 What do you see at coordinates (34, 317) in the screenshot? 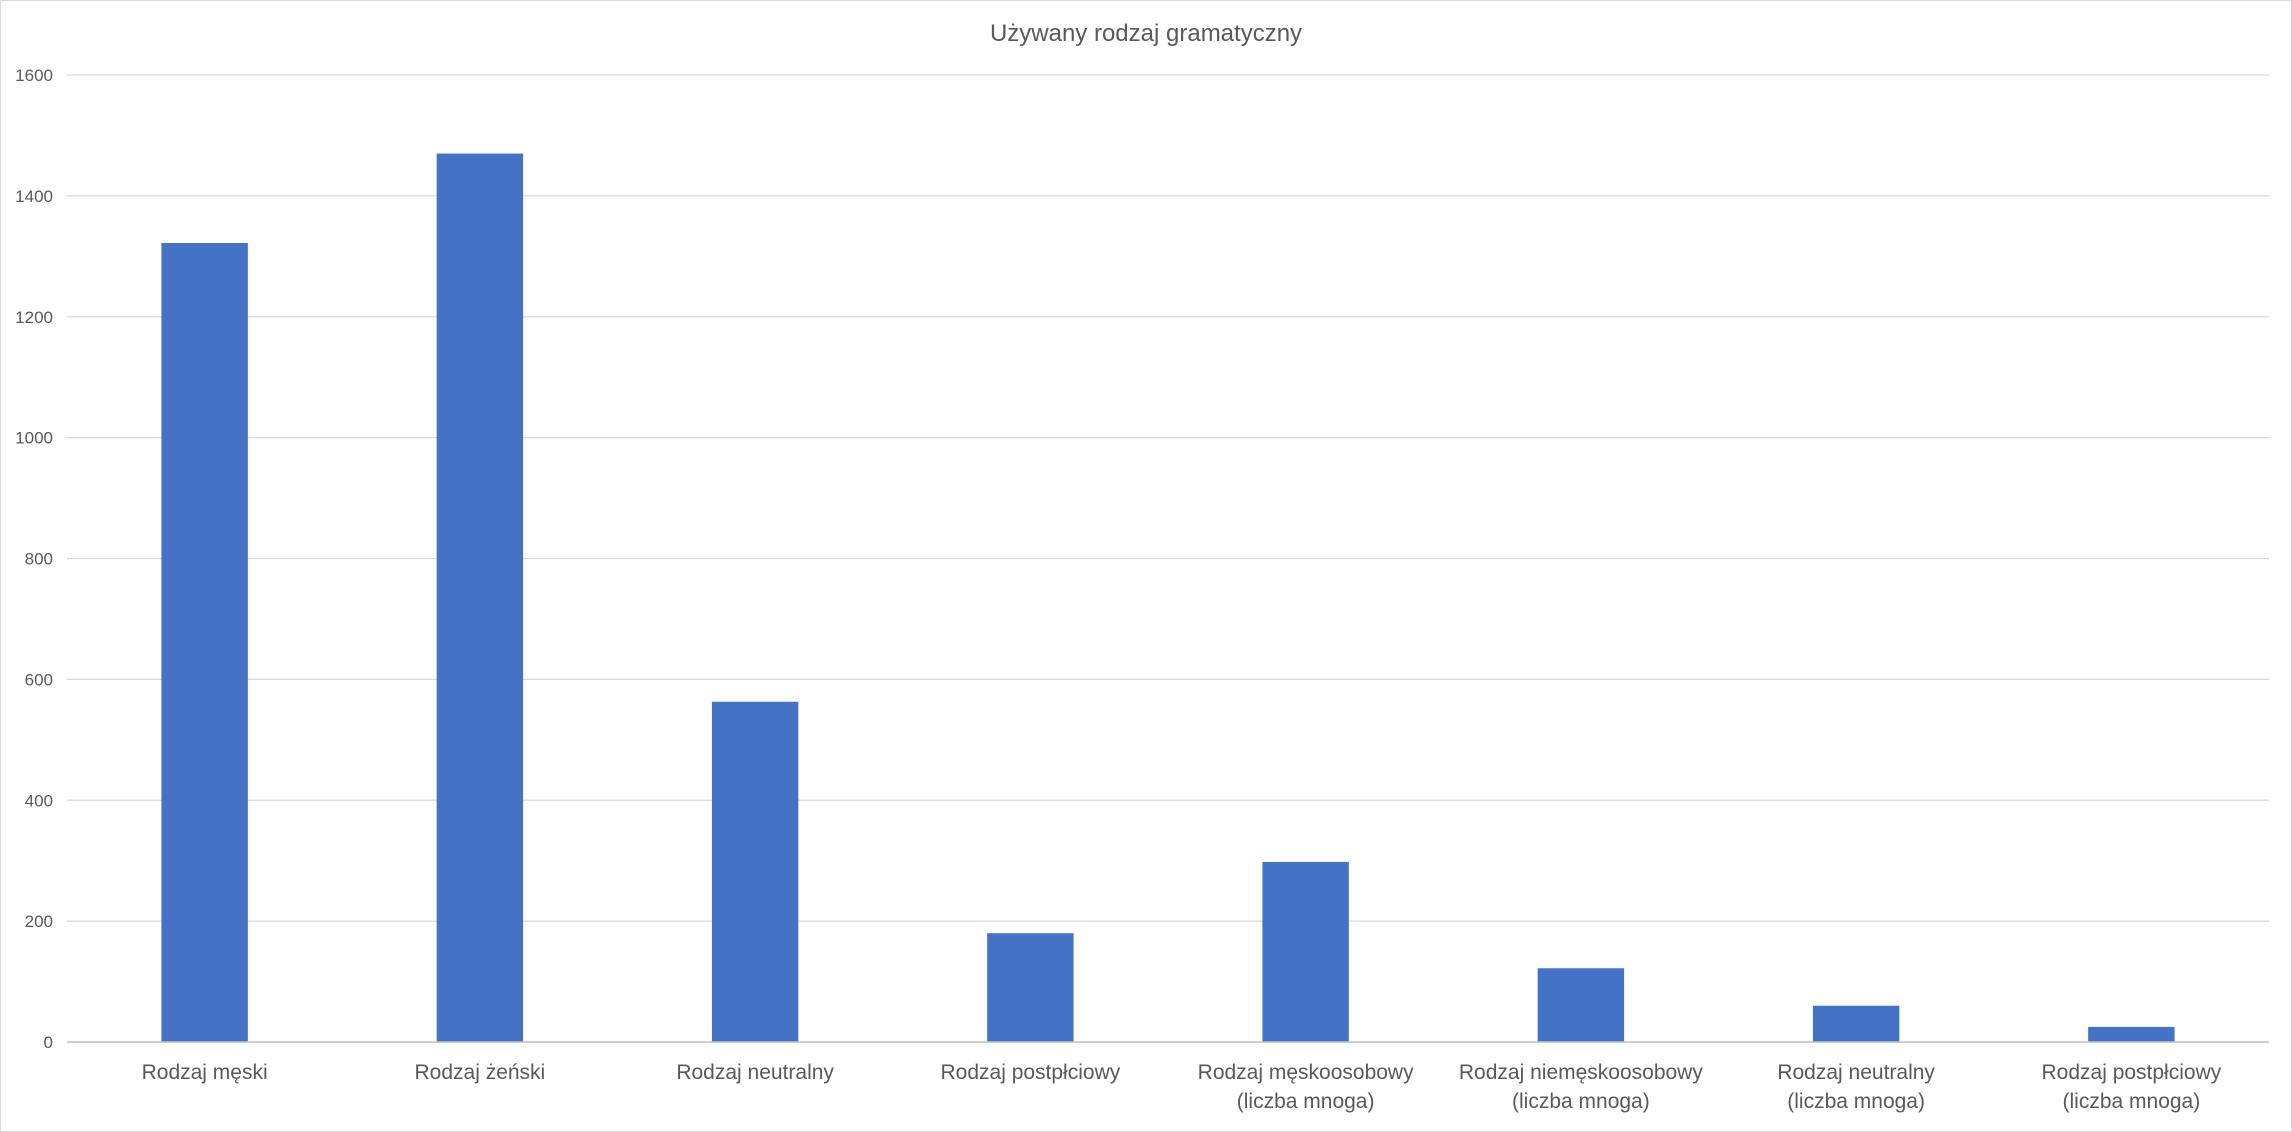
I see `y-tick-label: 1200` at bounding box center [34, 317].